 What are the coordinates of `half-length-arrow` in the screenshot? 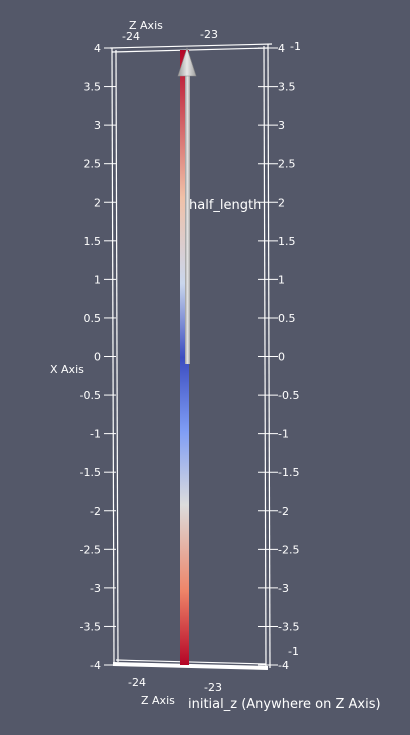 It's located at (187, 205).